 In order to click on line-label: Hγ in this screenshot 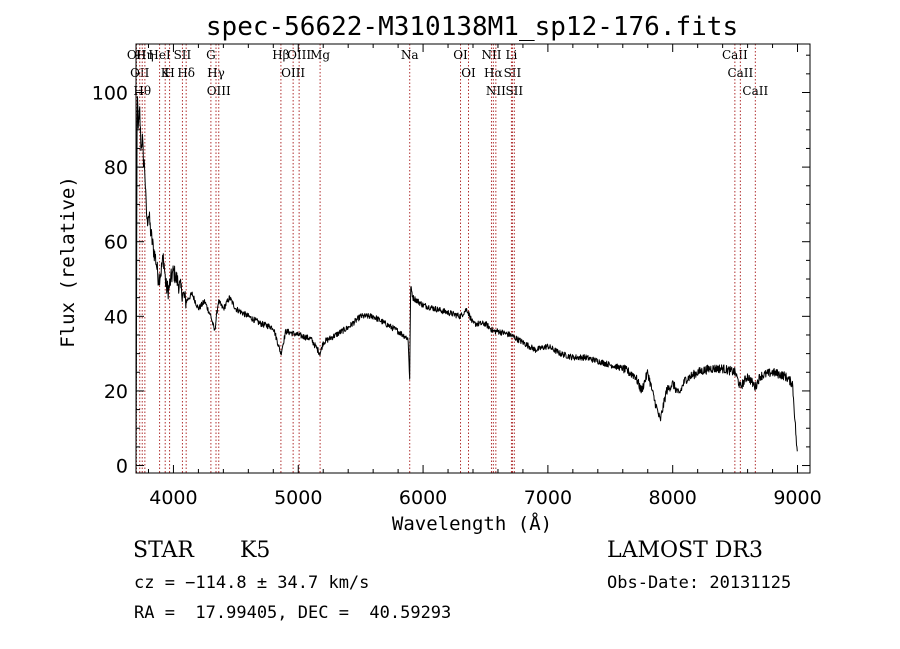, I will do `click(216, 73)`.